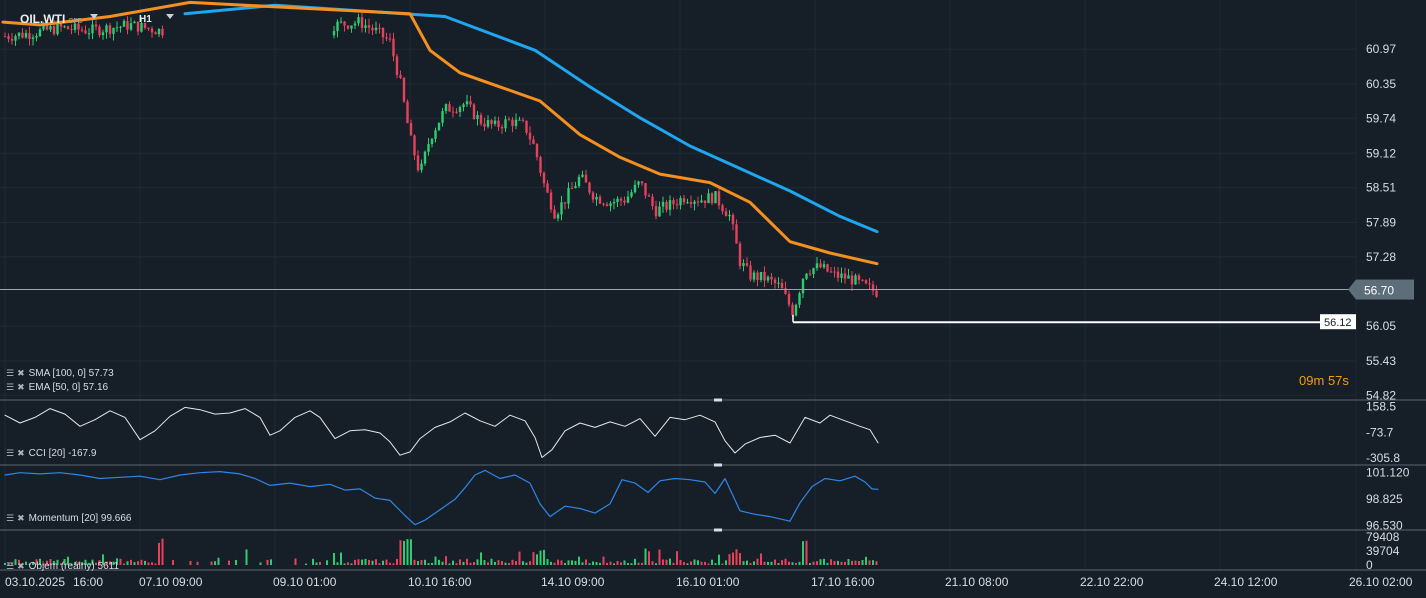 The width and height of the screenshot is (1426, 598). Describe the element at coordinates (60, 373) in the screenshot. I see `sma-label: ☰ ✖ SMA [100, 0] 57.73` at that location.